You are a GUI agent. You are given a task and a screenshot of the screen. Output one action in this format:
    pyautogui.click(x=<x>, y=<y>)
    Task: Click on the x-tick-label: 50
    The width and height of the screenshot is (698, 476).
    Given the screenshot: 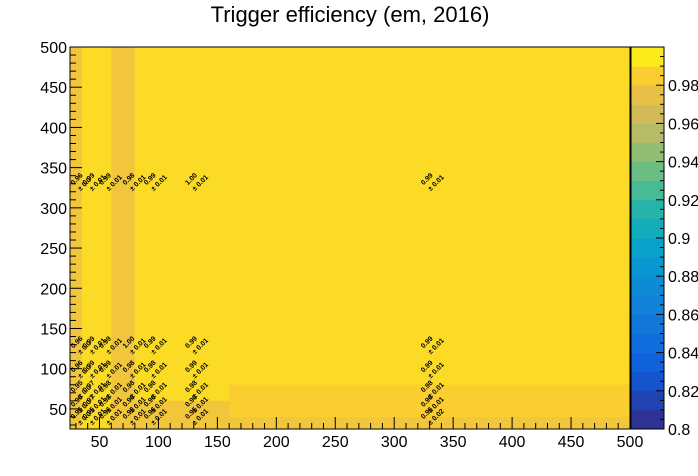 What is the action you would take?
    pyautogui.click(x=100, y=442)
    